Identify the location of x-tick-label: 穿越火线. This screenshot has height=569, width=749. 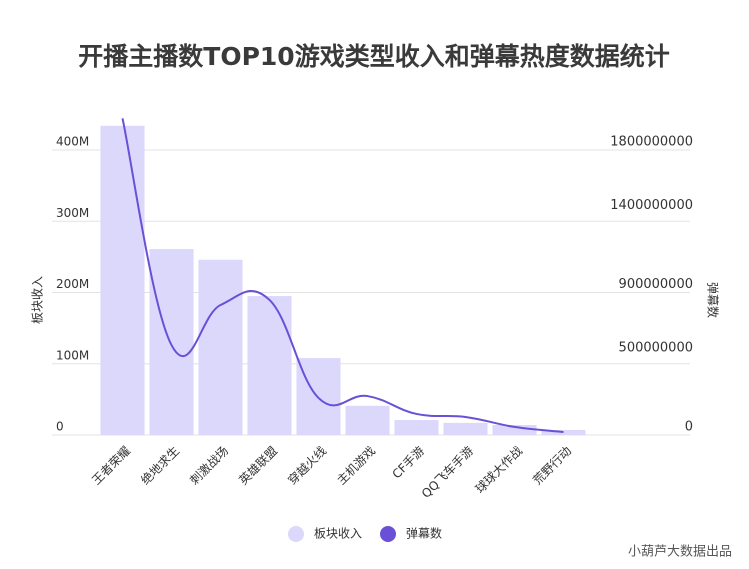
(307, 465).